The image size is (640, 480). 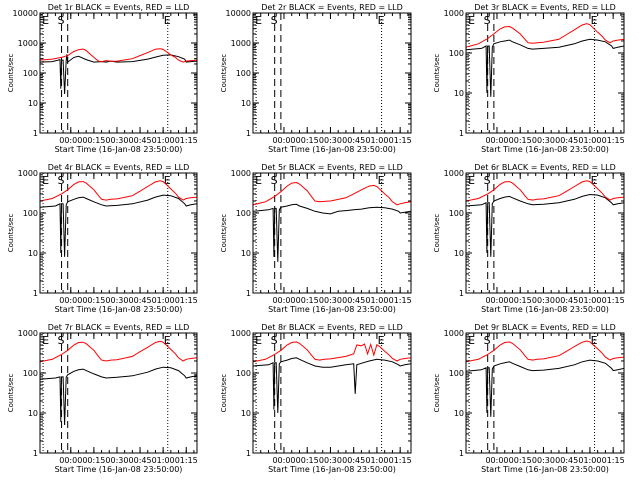 What do you see at coordinates (545, 7) in the screenshot?
I see `chart-title: Det 3r BLACK = Events, RED = LLD` at bounding box center [545, 7].